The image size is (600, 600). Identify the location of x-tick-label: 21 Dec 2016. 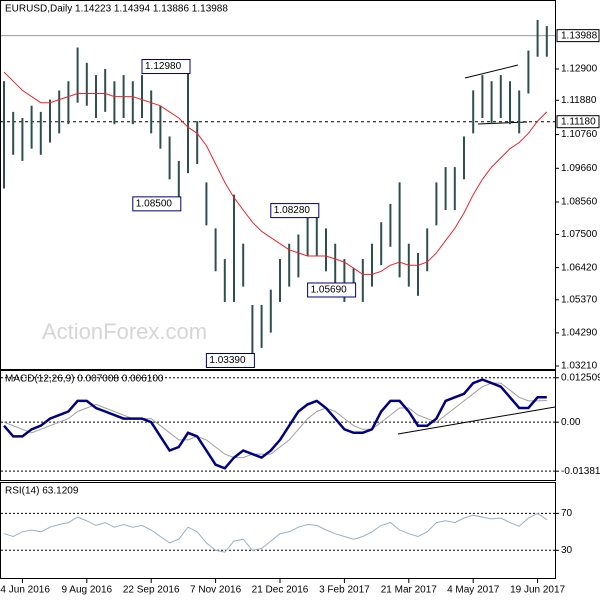
(280, 590).